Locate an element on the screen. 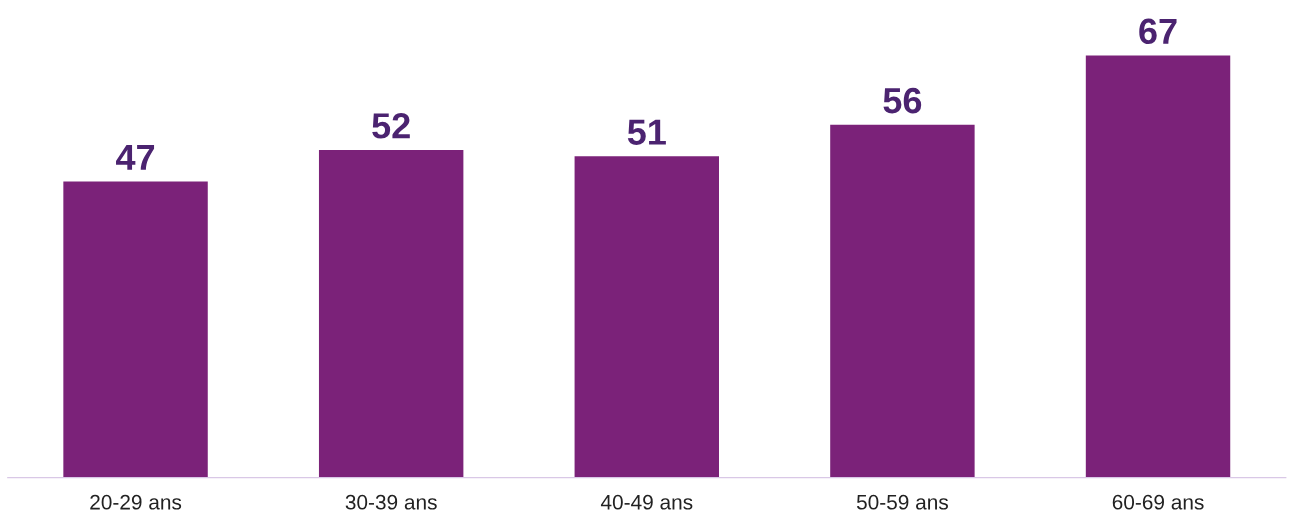 The image size is (1291, 522). data-label: 56 is located at coordinates (902, 100).